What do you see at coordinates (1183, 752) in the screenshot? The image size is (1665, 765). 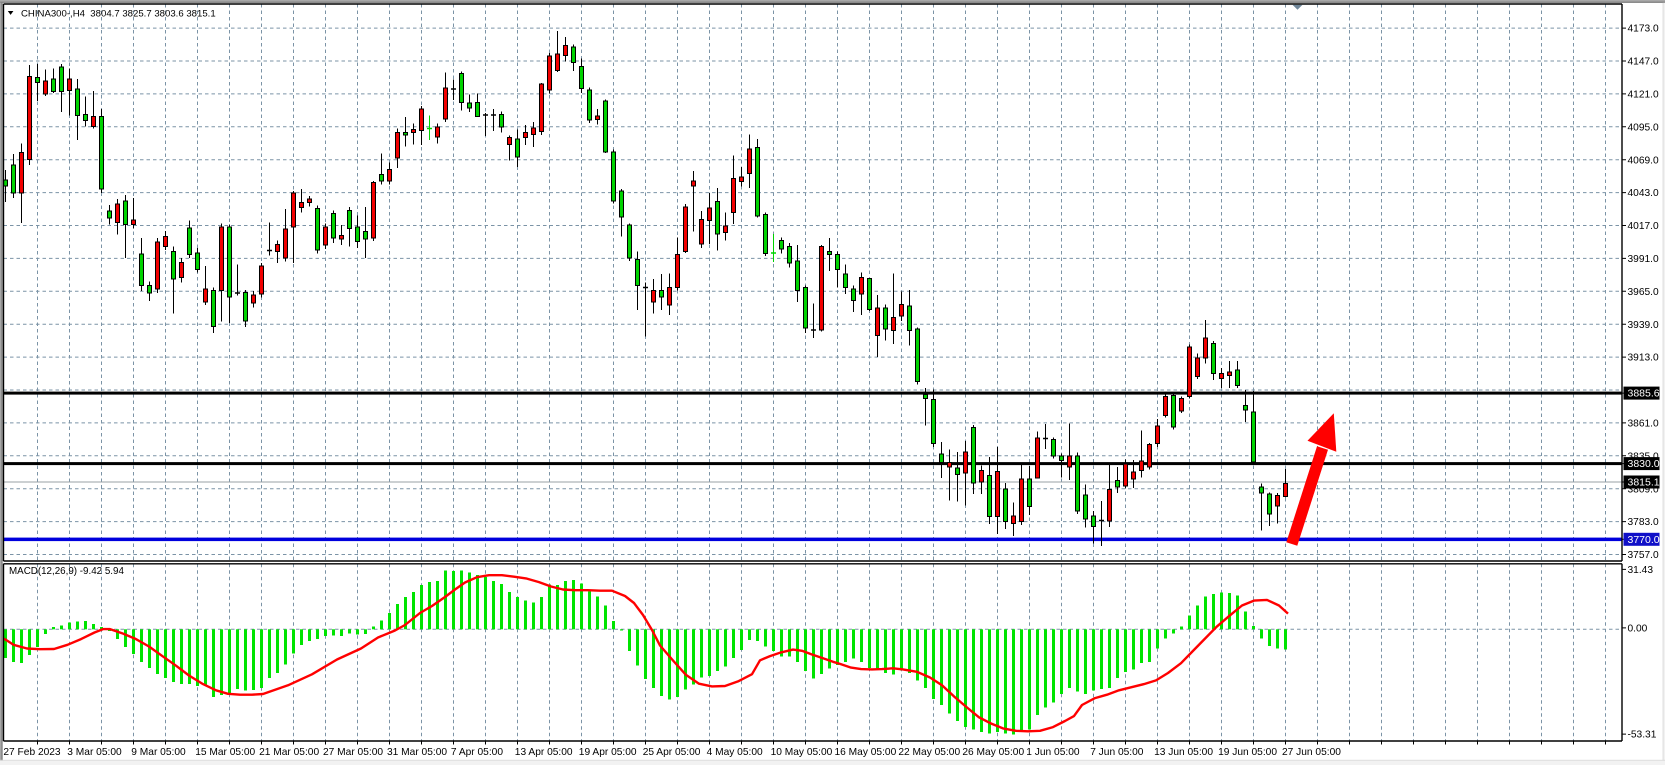 I see `svg-text: 13 Jun 05:00` at bounding box center [1183, 752].